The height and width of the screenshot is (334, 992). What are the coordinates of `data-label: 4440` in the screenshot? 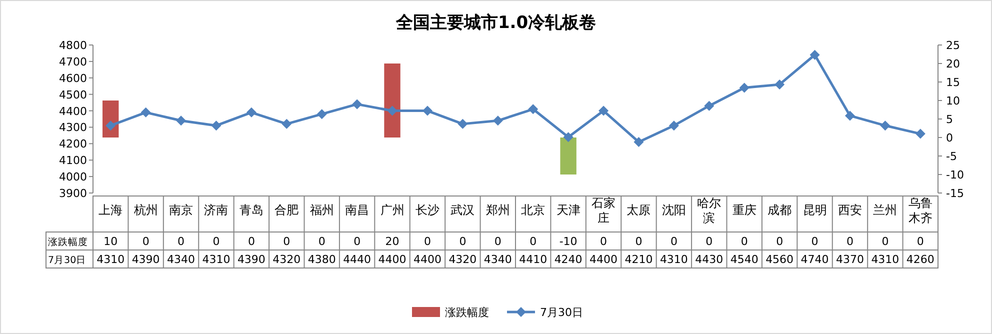 It's located at (357, 259).